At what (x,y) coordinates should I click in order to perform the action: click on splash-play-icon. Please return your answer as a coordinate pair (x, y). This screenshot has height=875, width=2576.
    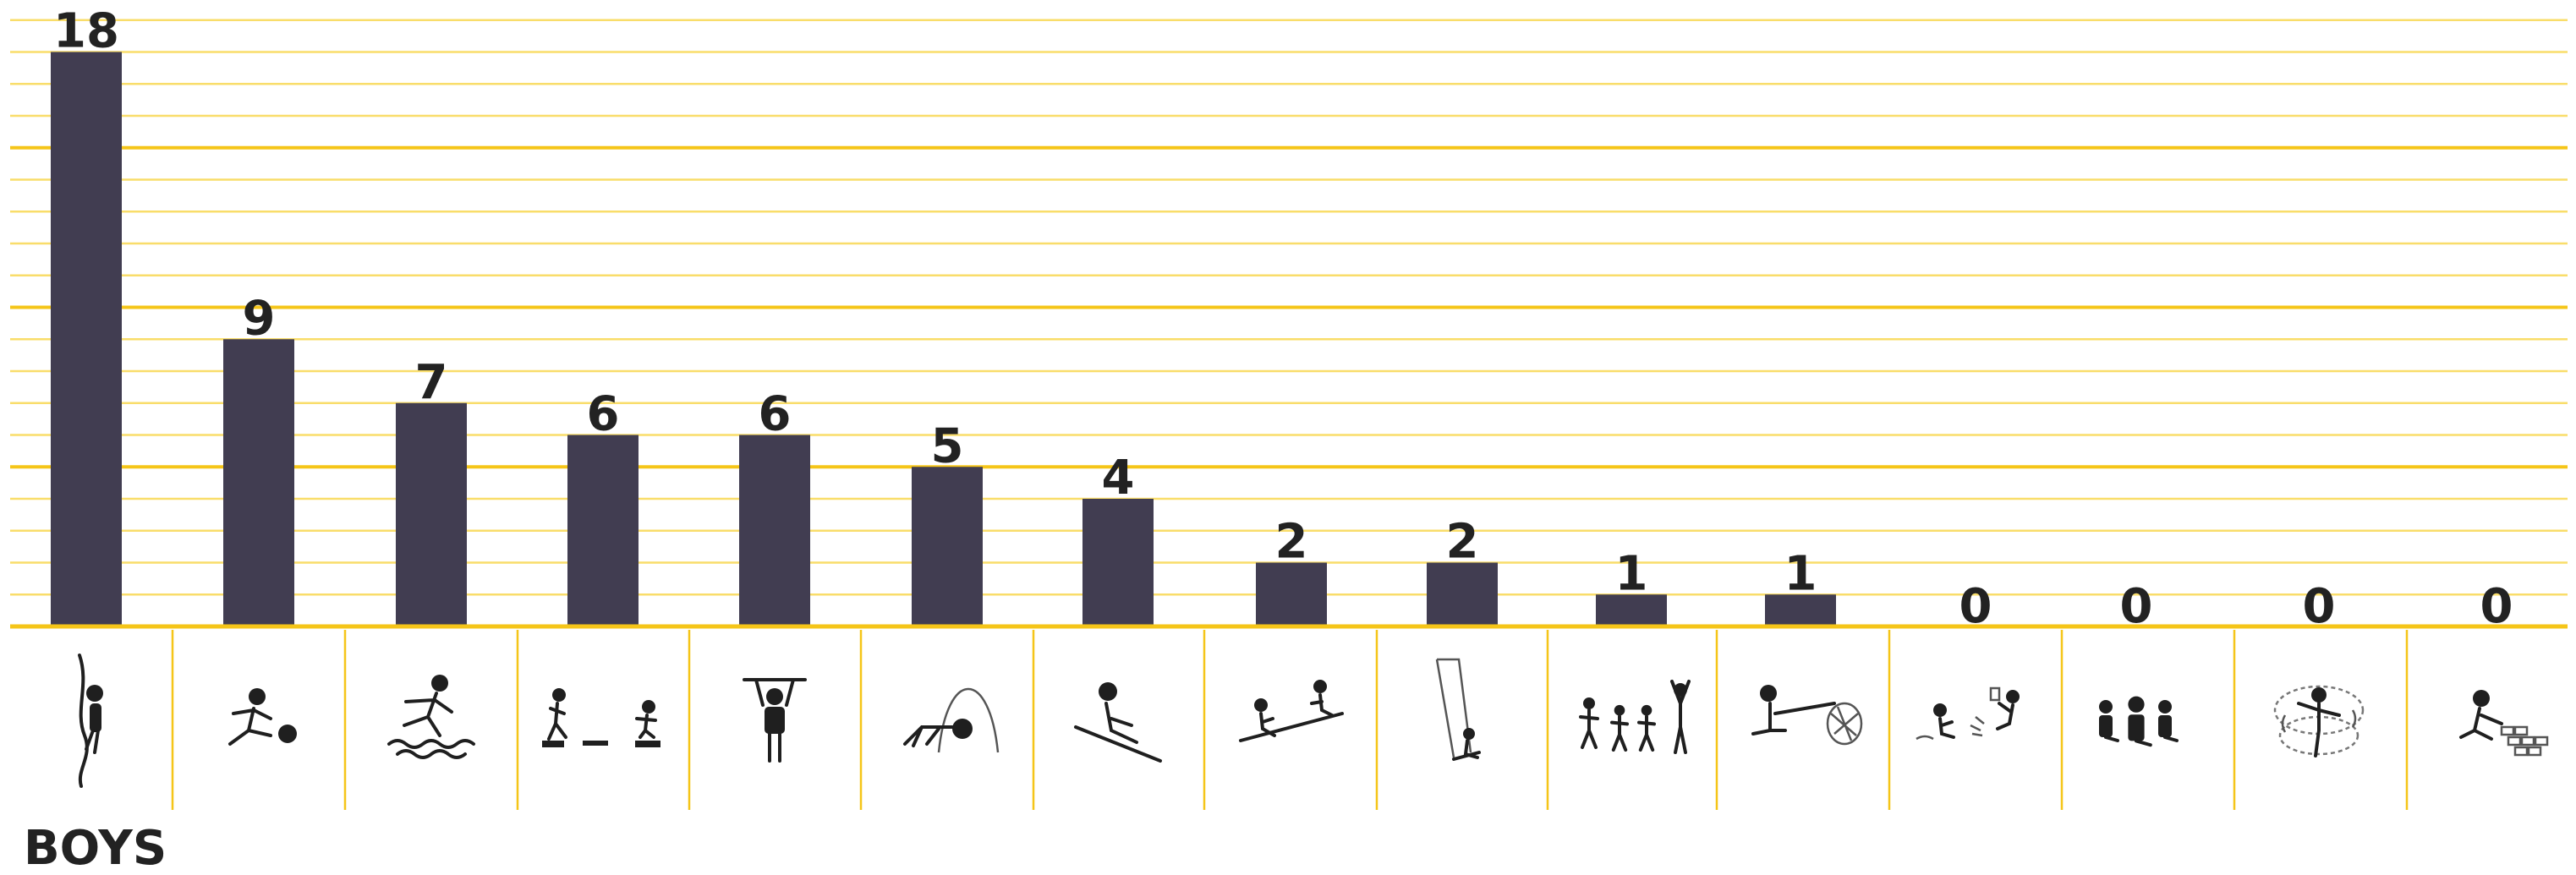
    Looking at the image, I should click on (1968, 713).